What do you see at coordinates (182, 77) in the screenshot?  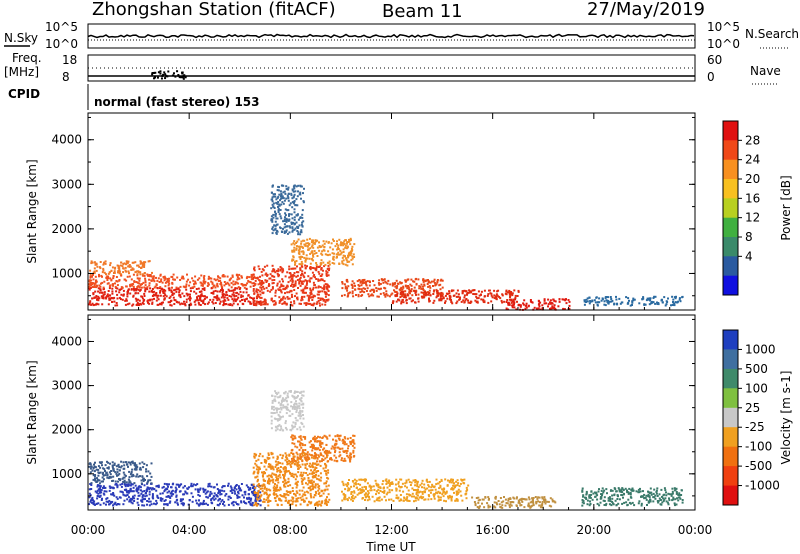 I see `freq-dot` at bounding box center [182, 77].